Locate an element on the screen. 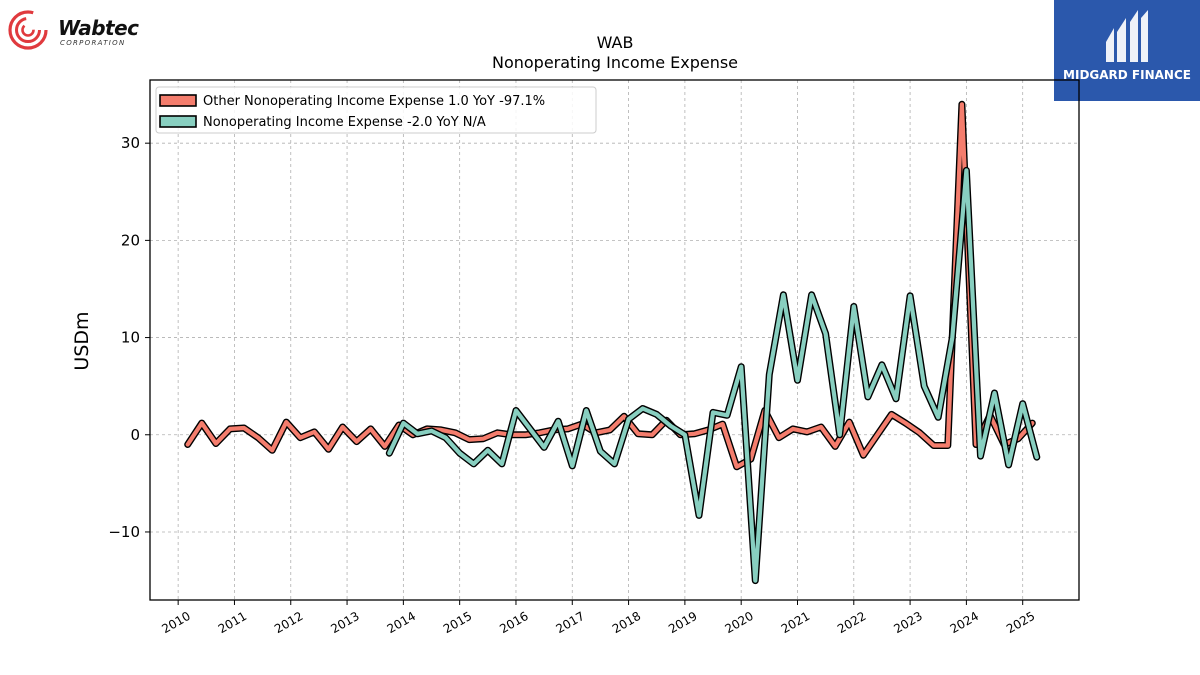 The image size is (1200, 675). chart-title: WAB is located at coordinates (615, 42).